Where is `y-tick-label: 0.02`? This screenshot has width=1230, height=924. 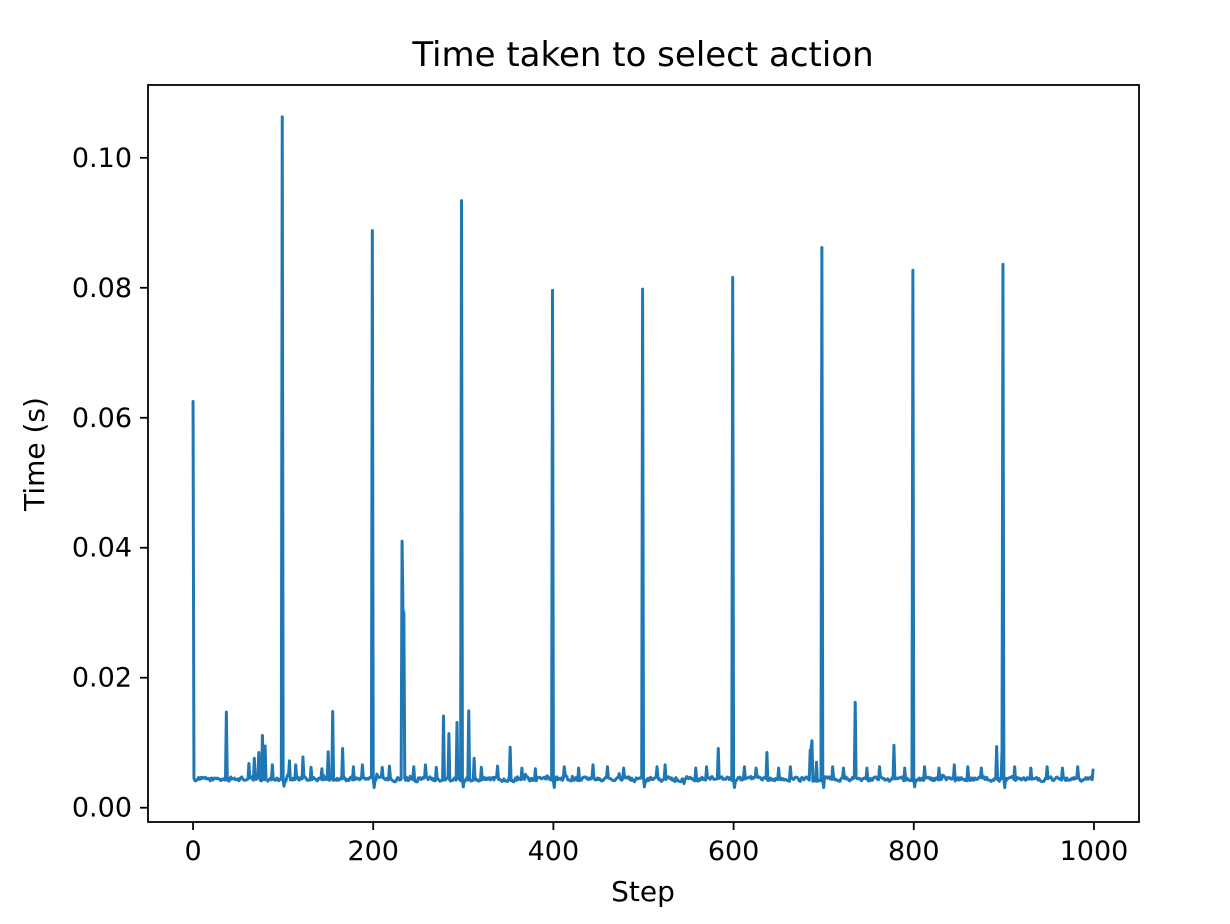 y-tick-label: 0.02 is located at coordinates (102, 678).